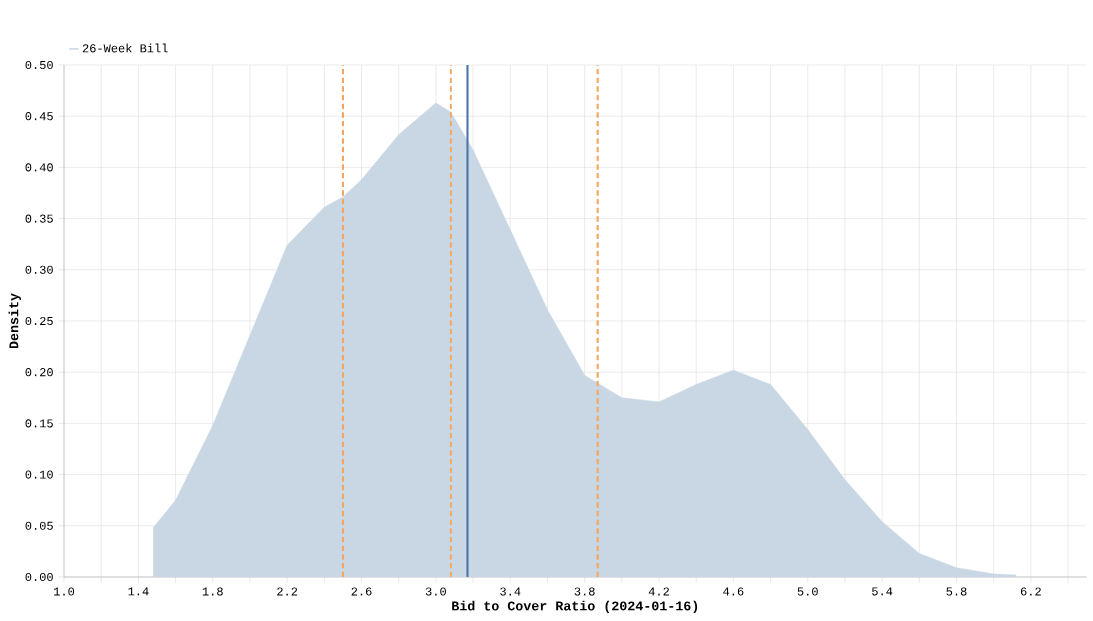 The height and width of the screenshot is (621, 1093). I want to click on x-axis-title: Bid to Cover Ratio (2024-01-16), so click(575, 607).